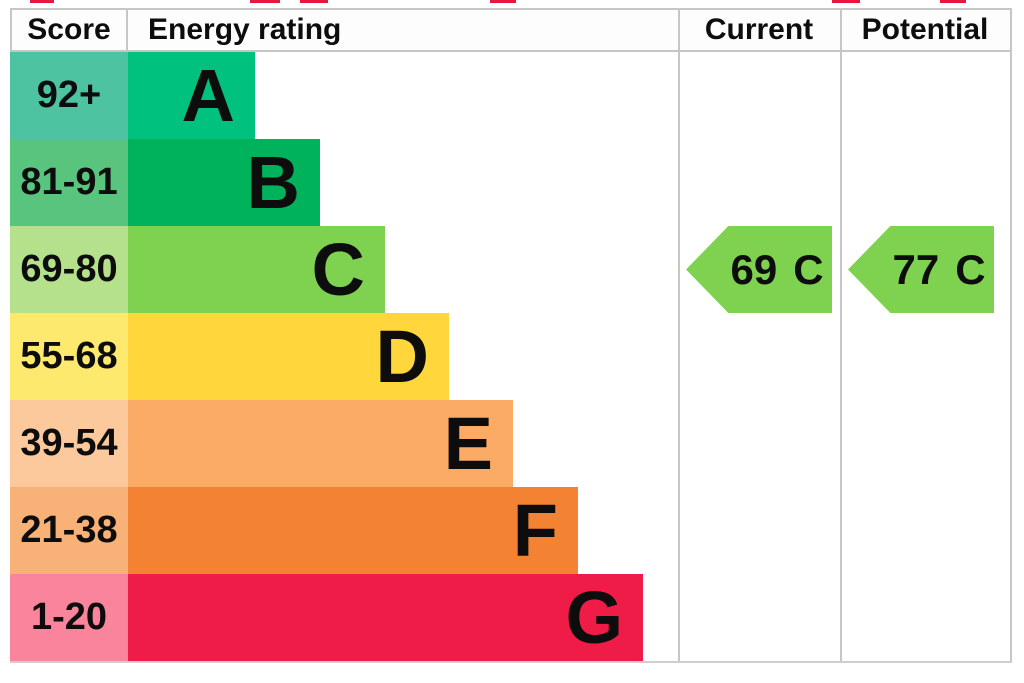 The image size is (1024, 683). Describe the element at coordinates (245, 29) in the screenshot. I see `energy-rating-column-header: Energy rating` at that location.